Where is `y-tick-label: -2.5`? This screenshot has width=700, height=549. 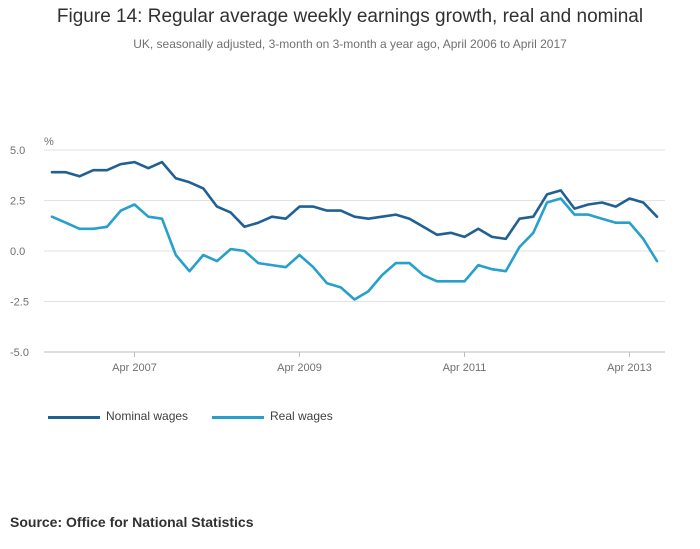
y-tick-label: -2.5 is located at coordinates (19, 303).